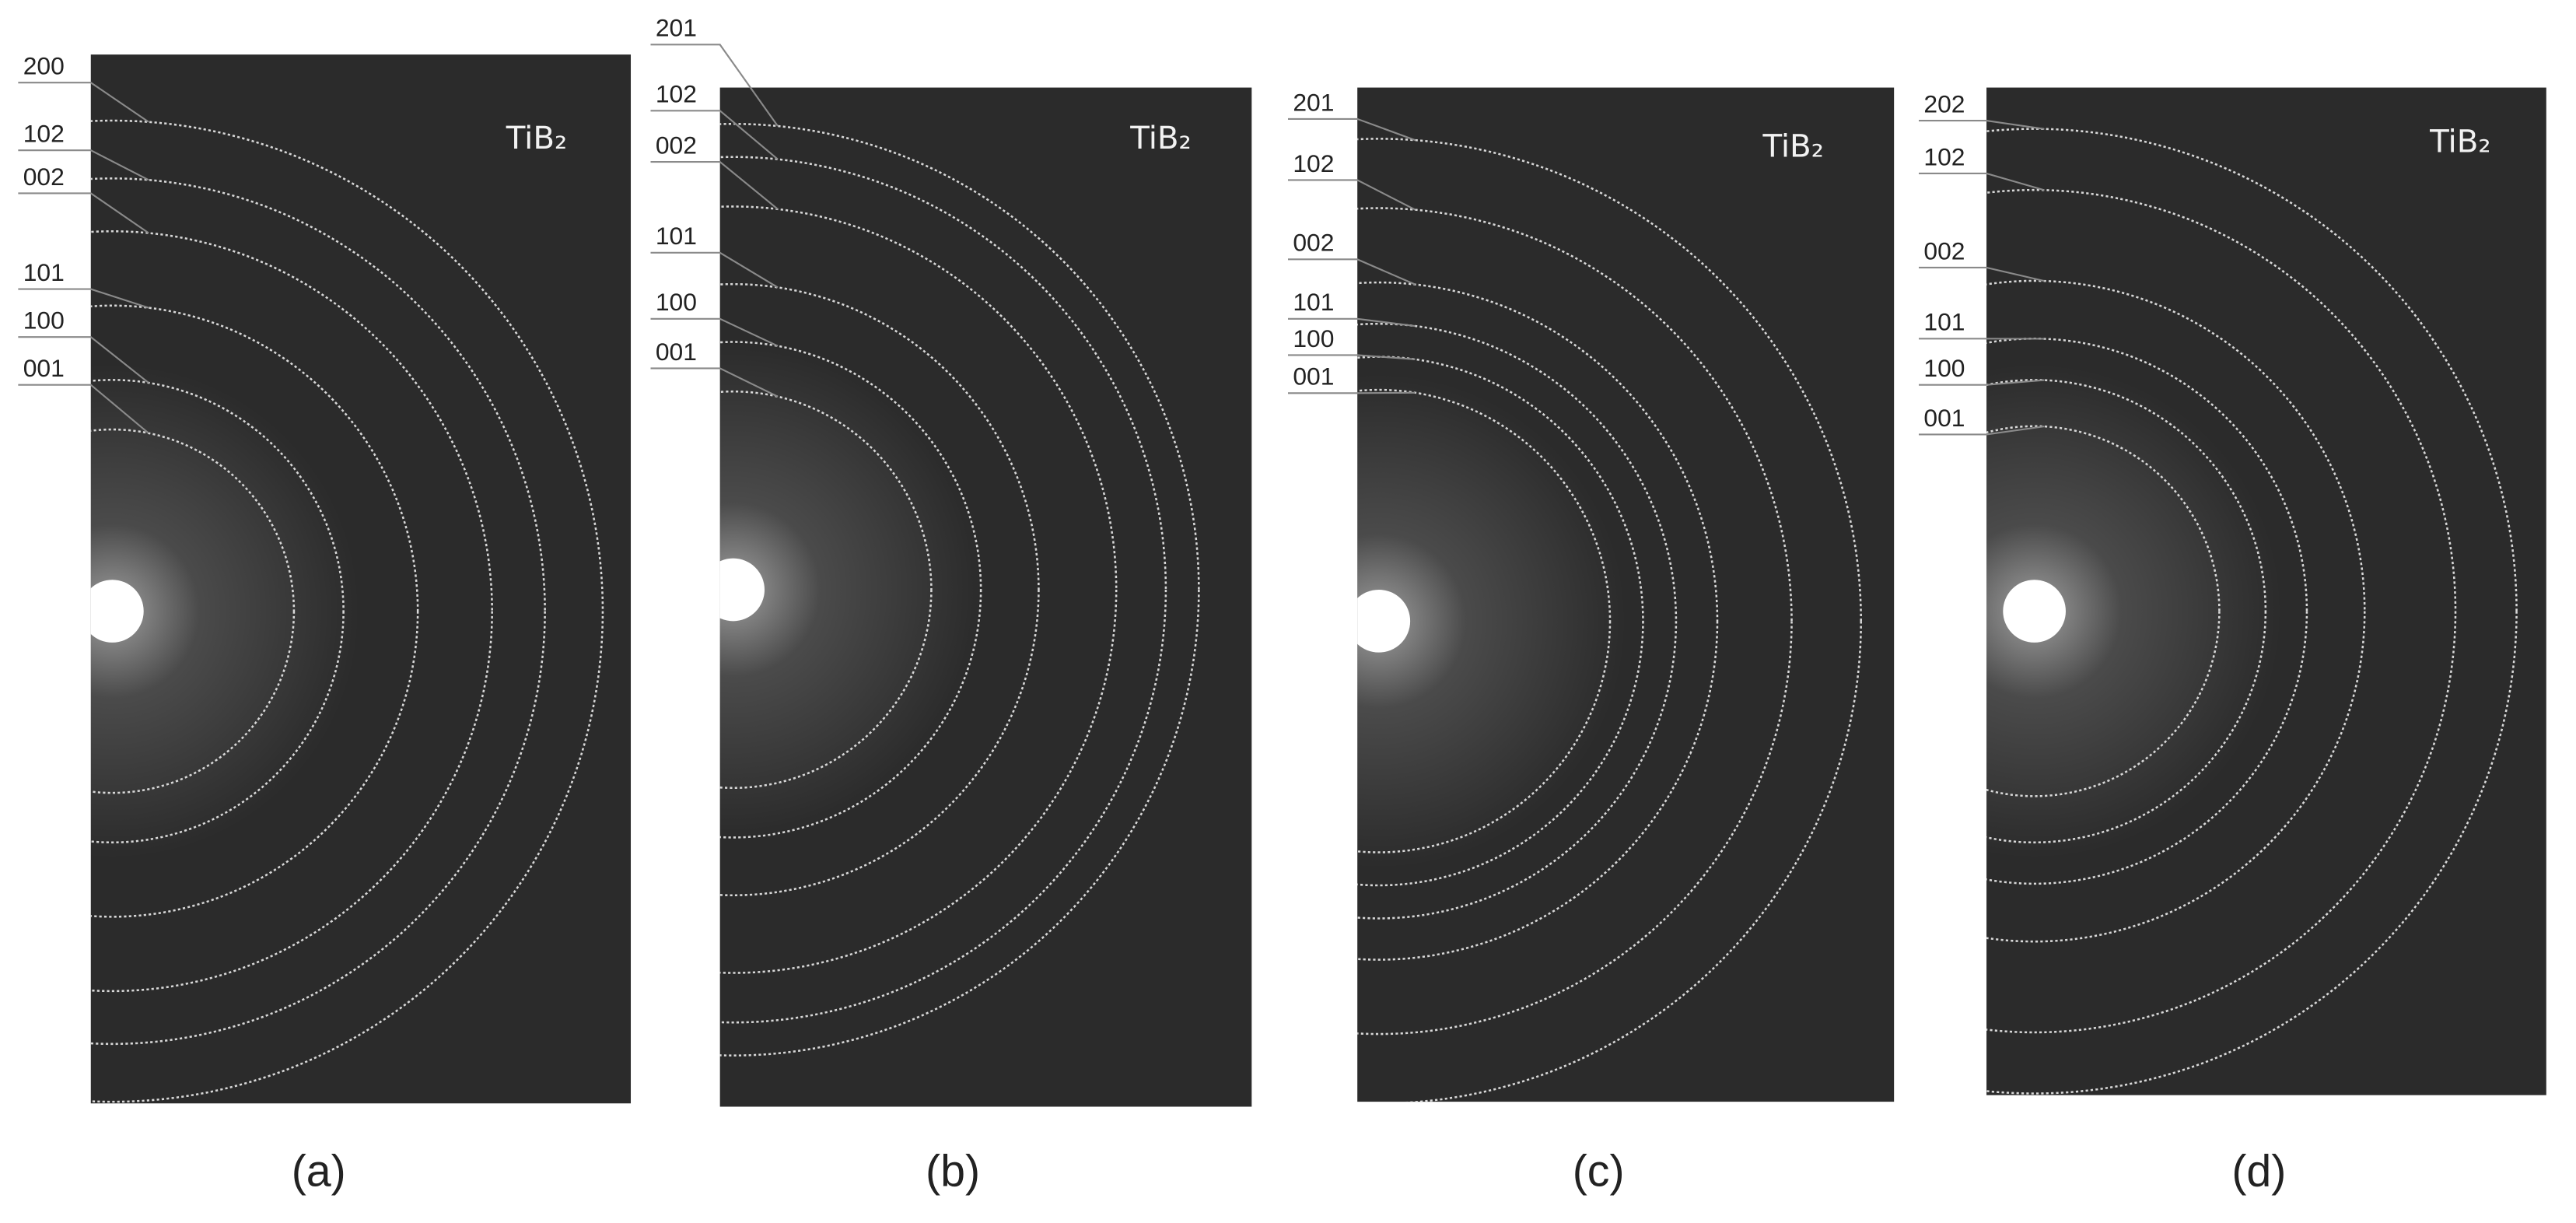  Describe the element at coordinates (2259, 1171) in the screenshot. I see `panel-caption: (d)` at that location.